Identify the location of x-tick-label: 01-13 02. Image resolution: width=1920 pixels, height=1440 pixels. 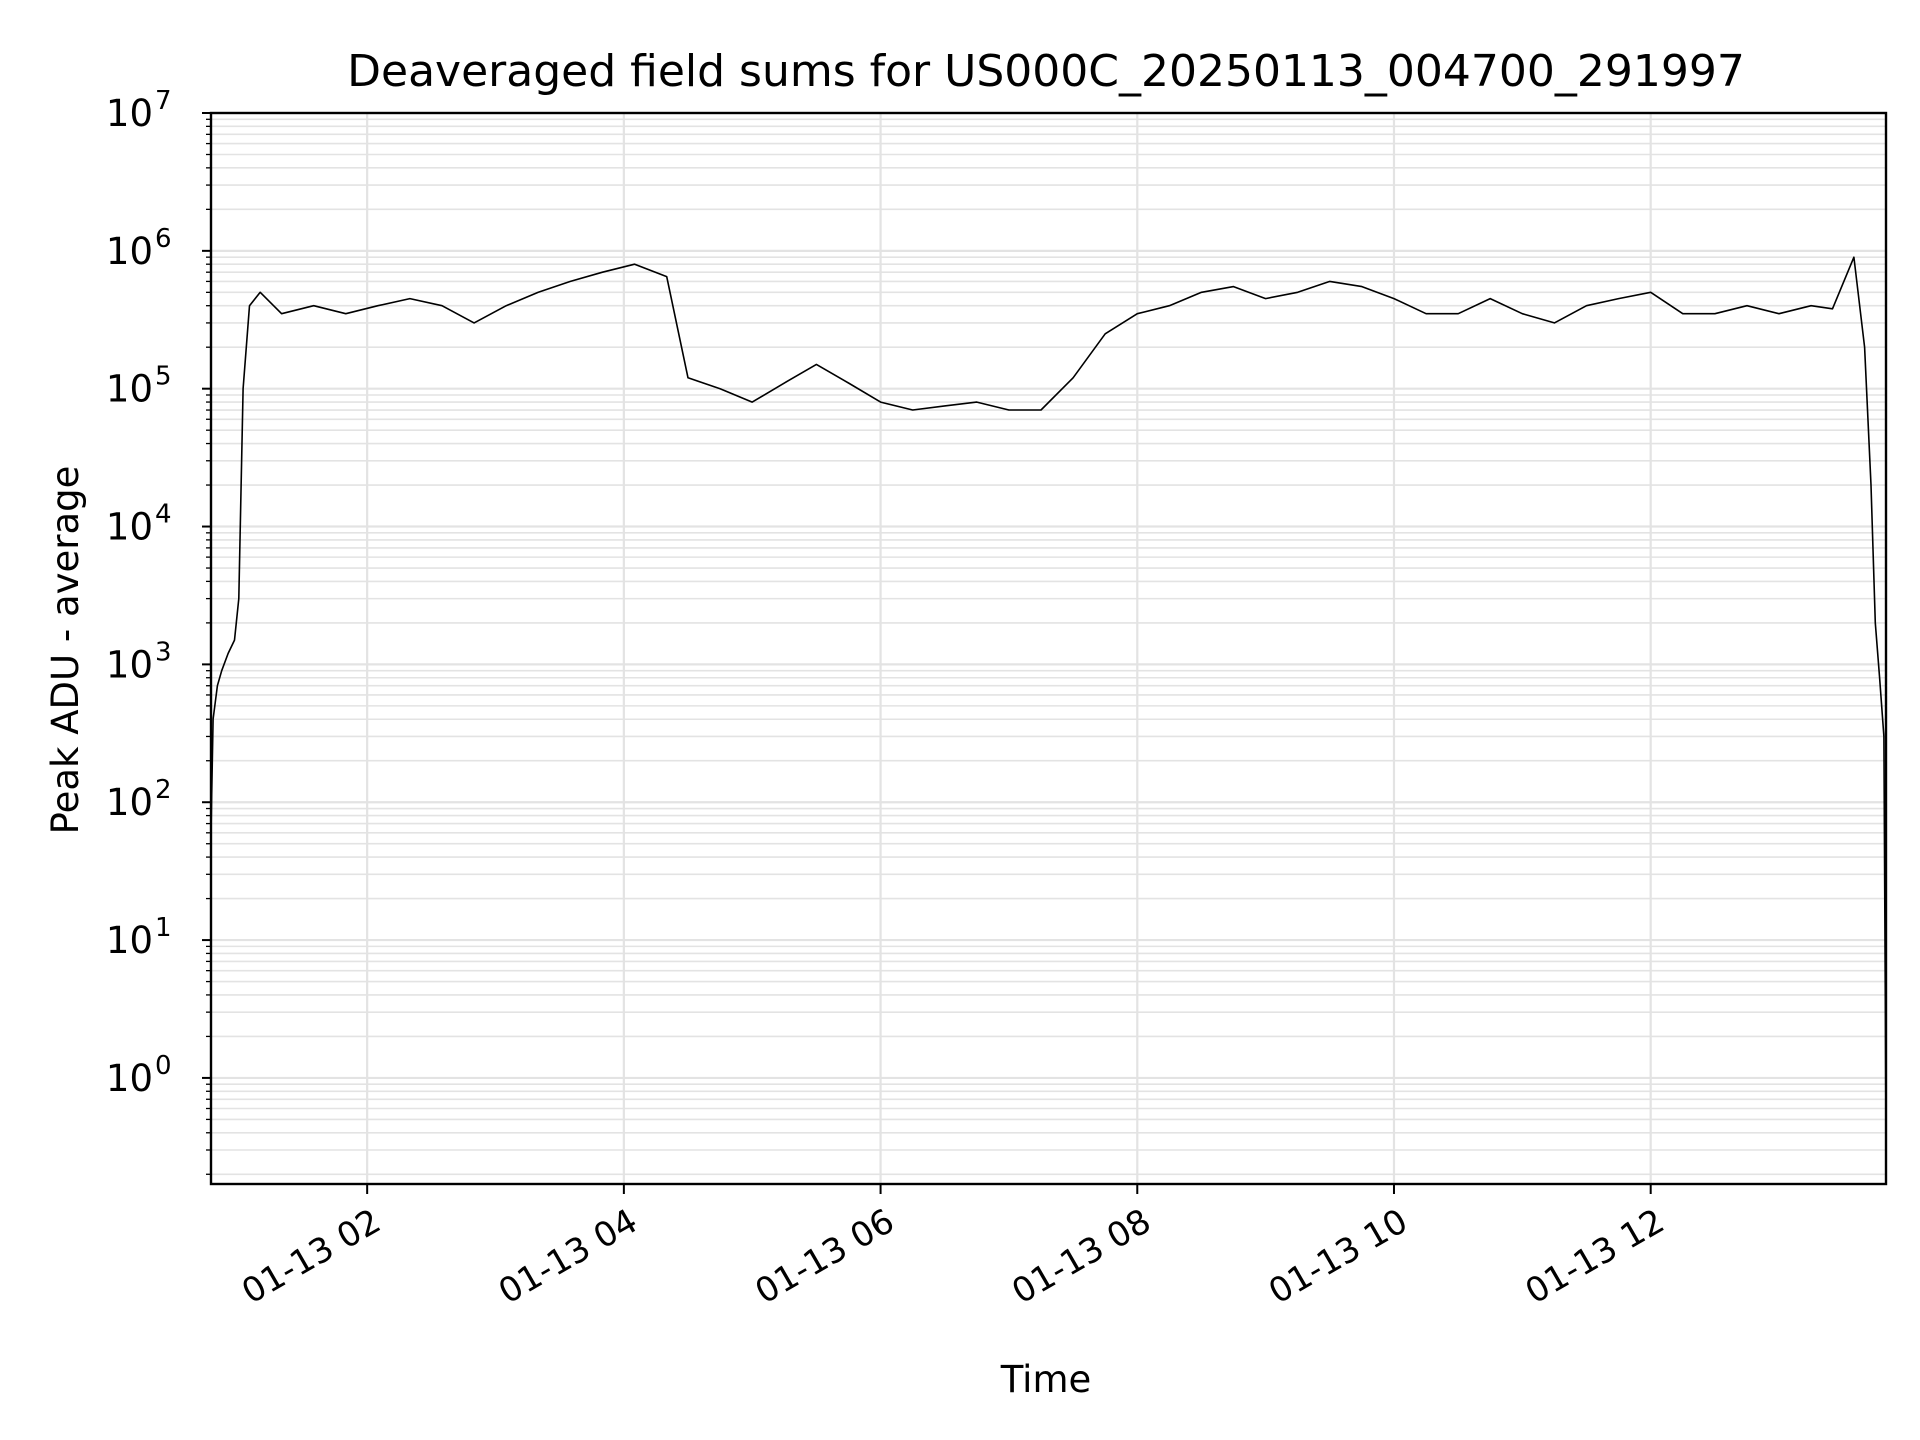
(311, 1256).